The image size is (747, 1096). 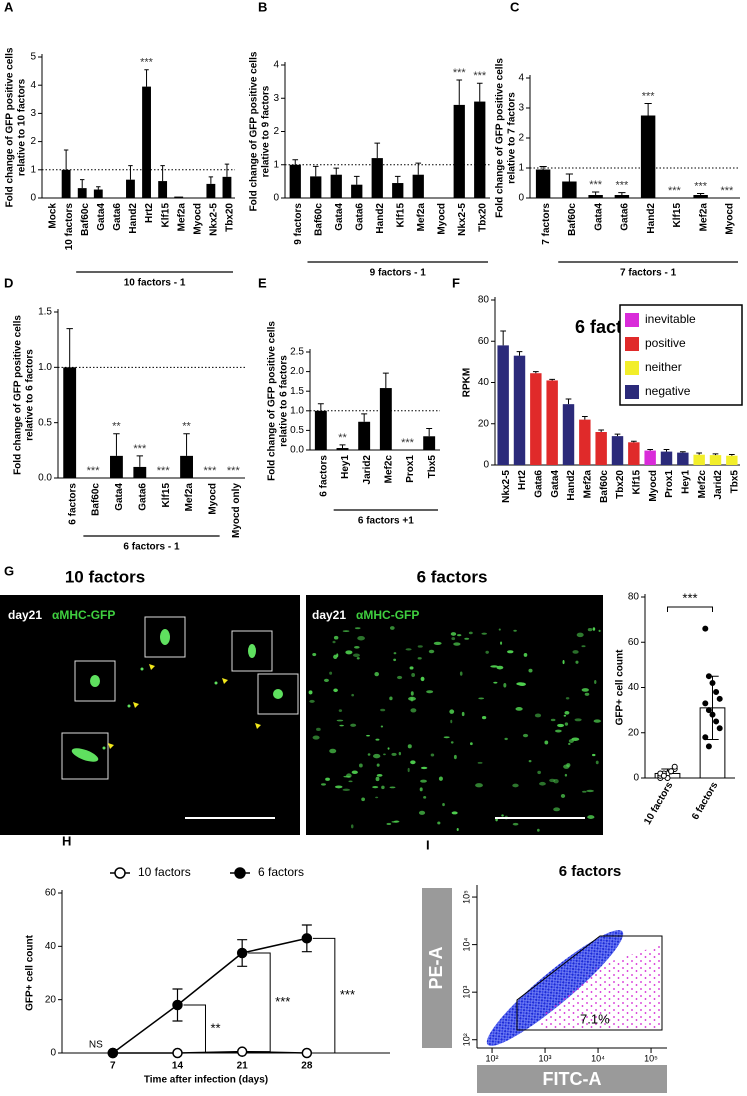 What do you see at coordinates (572, 1079) in the screenshot?
I see `x-axis-label: FITC-A` at bounding box center [572, 1079].